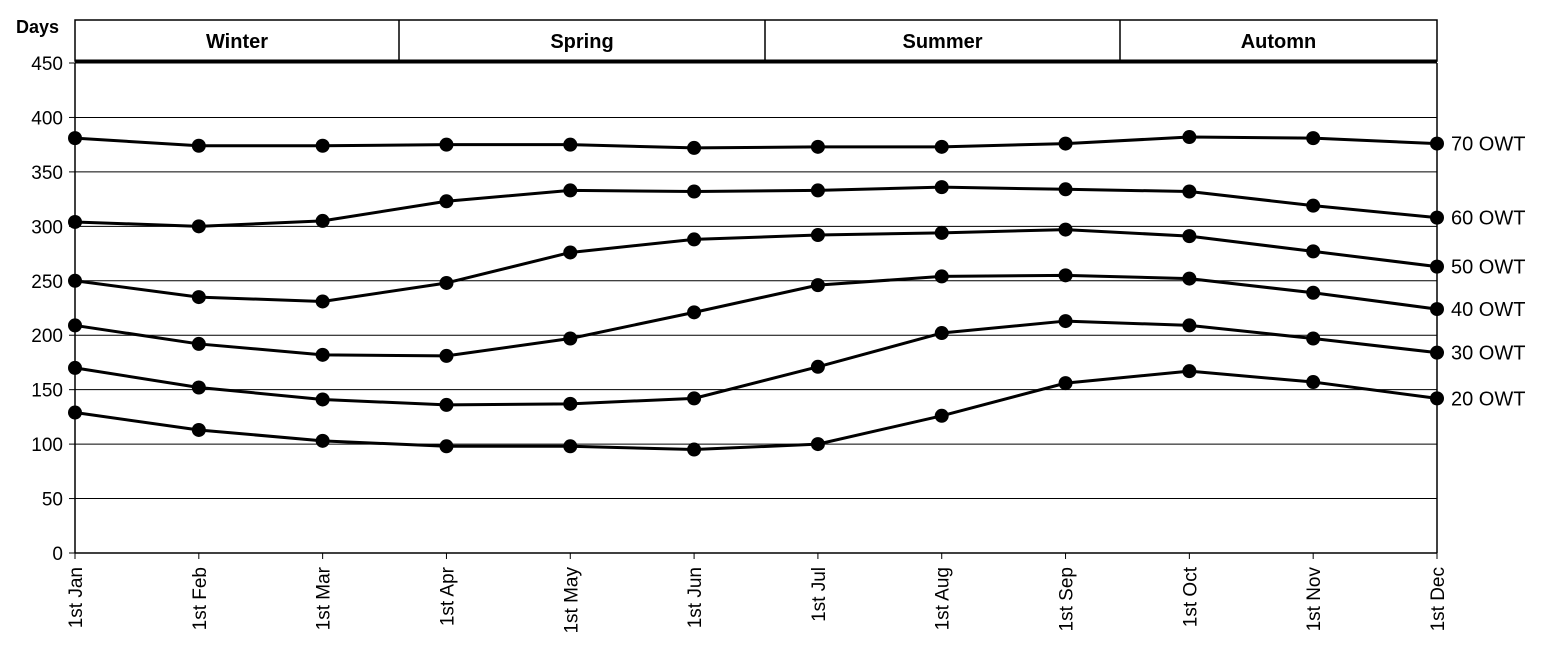 The width and height of the screenshot is (1552, 665). What do you see at coordinates (75, 221) in the screenshot?
I see `data-point-60-owt-1st-jan` at bounding box center [75, 221].